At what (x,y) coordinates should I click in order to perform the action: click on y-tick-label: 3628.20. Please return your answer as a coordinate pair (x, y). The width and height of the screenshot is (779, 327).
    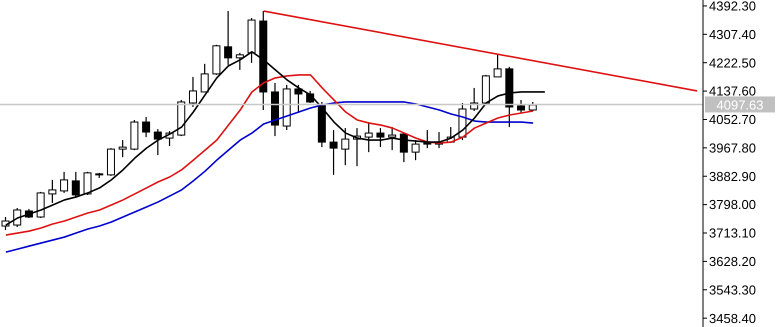
    Looking at the image, I should click on (732, 262).